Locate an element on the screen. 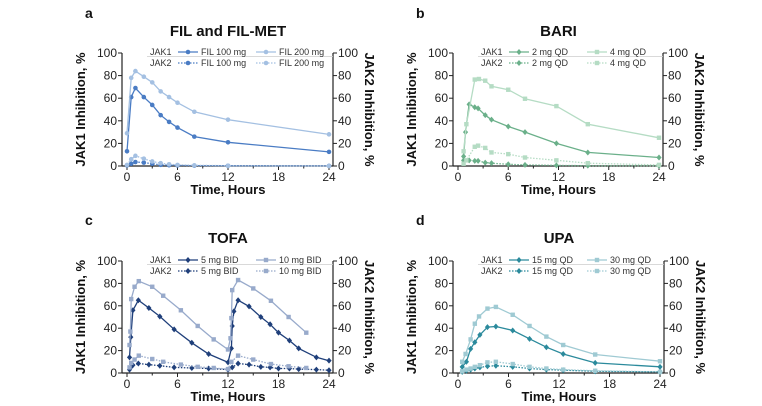  panel-letter: a is located at coordinates (89, 13).